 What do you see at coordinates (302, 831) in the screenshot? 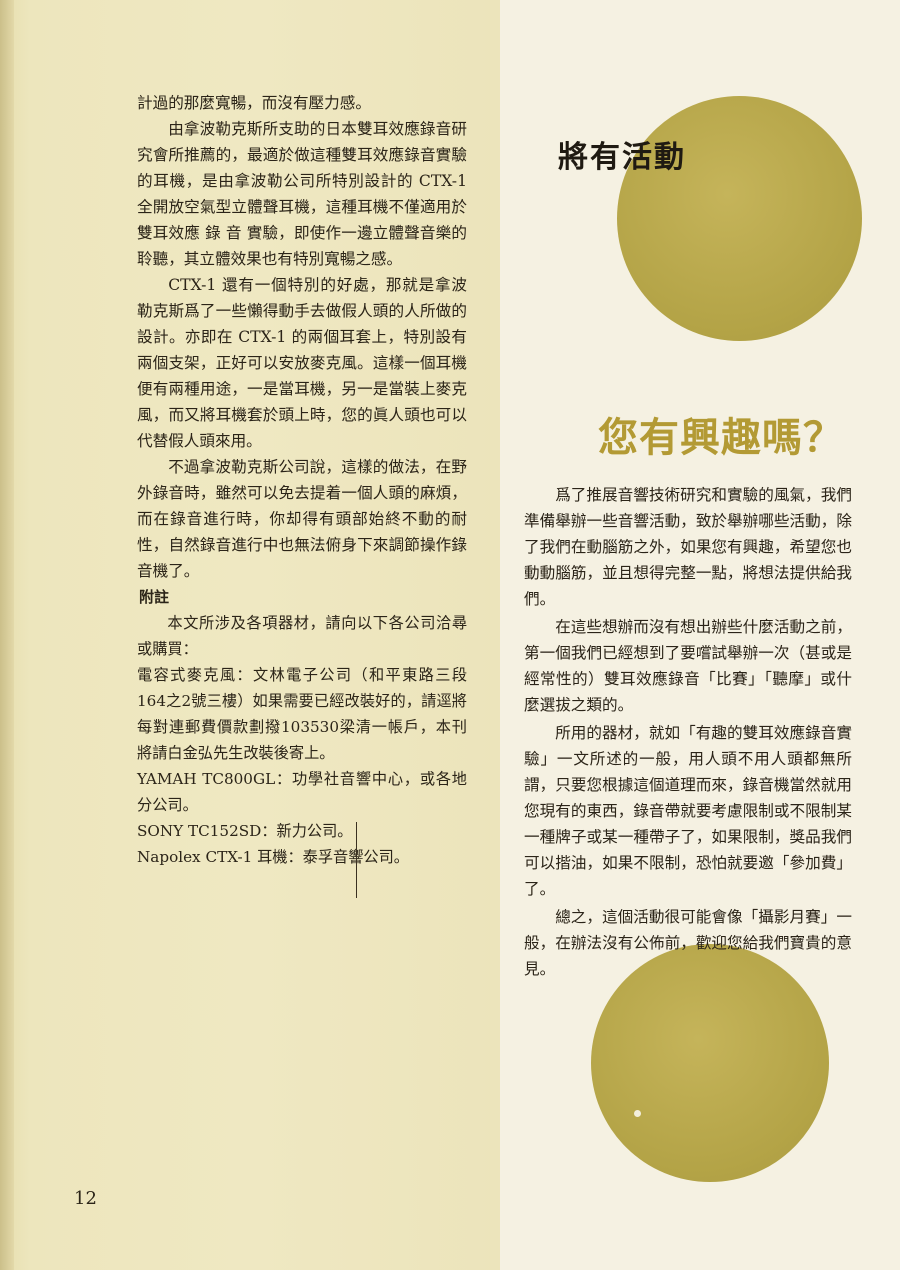
I see `note-item-sony: SONY TC152SD：新力公司。` at bounding box center [302, 831].